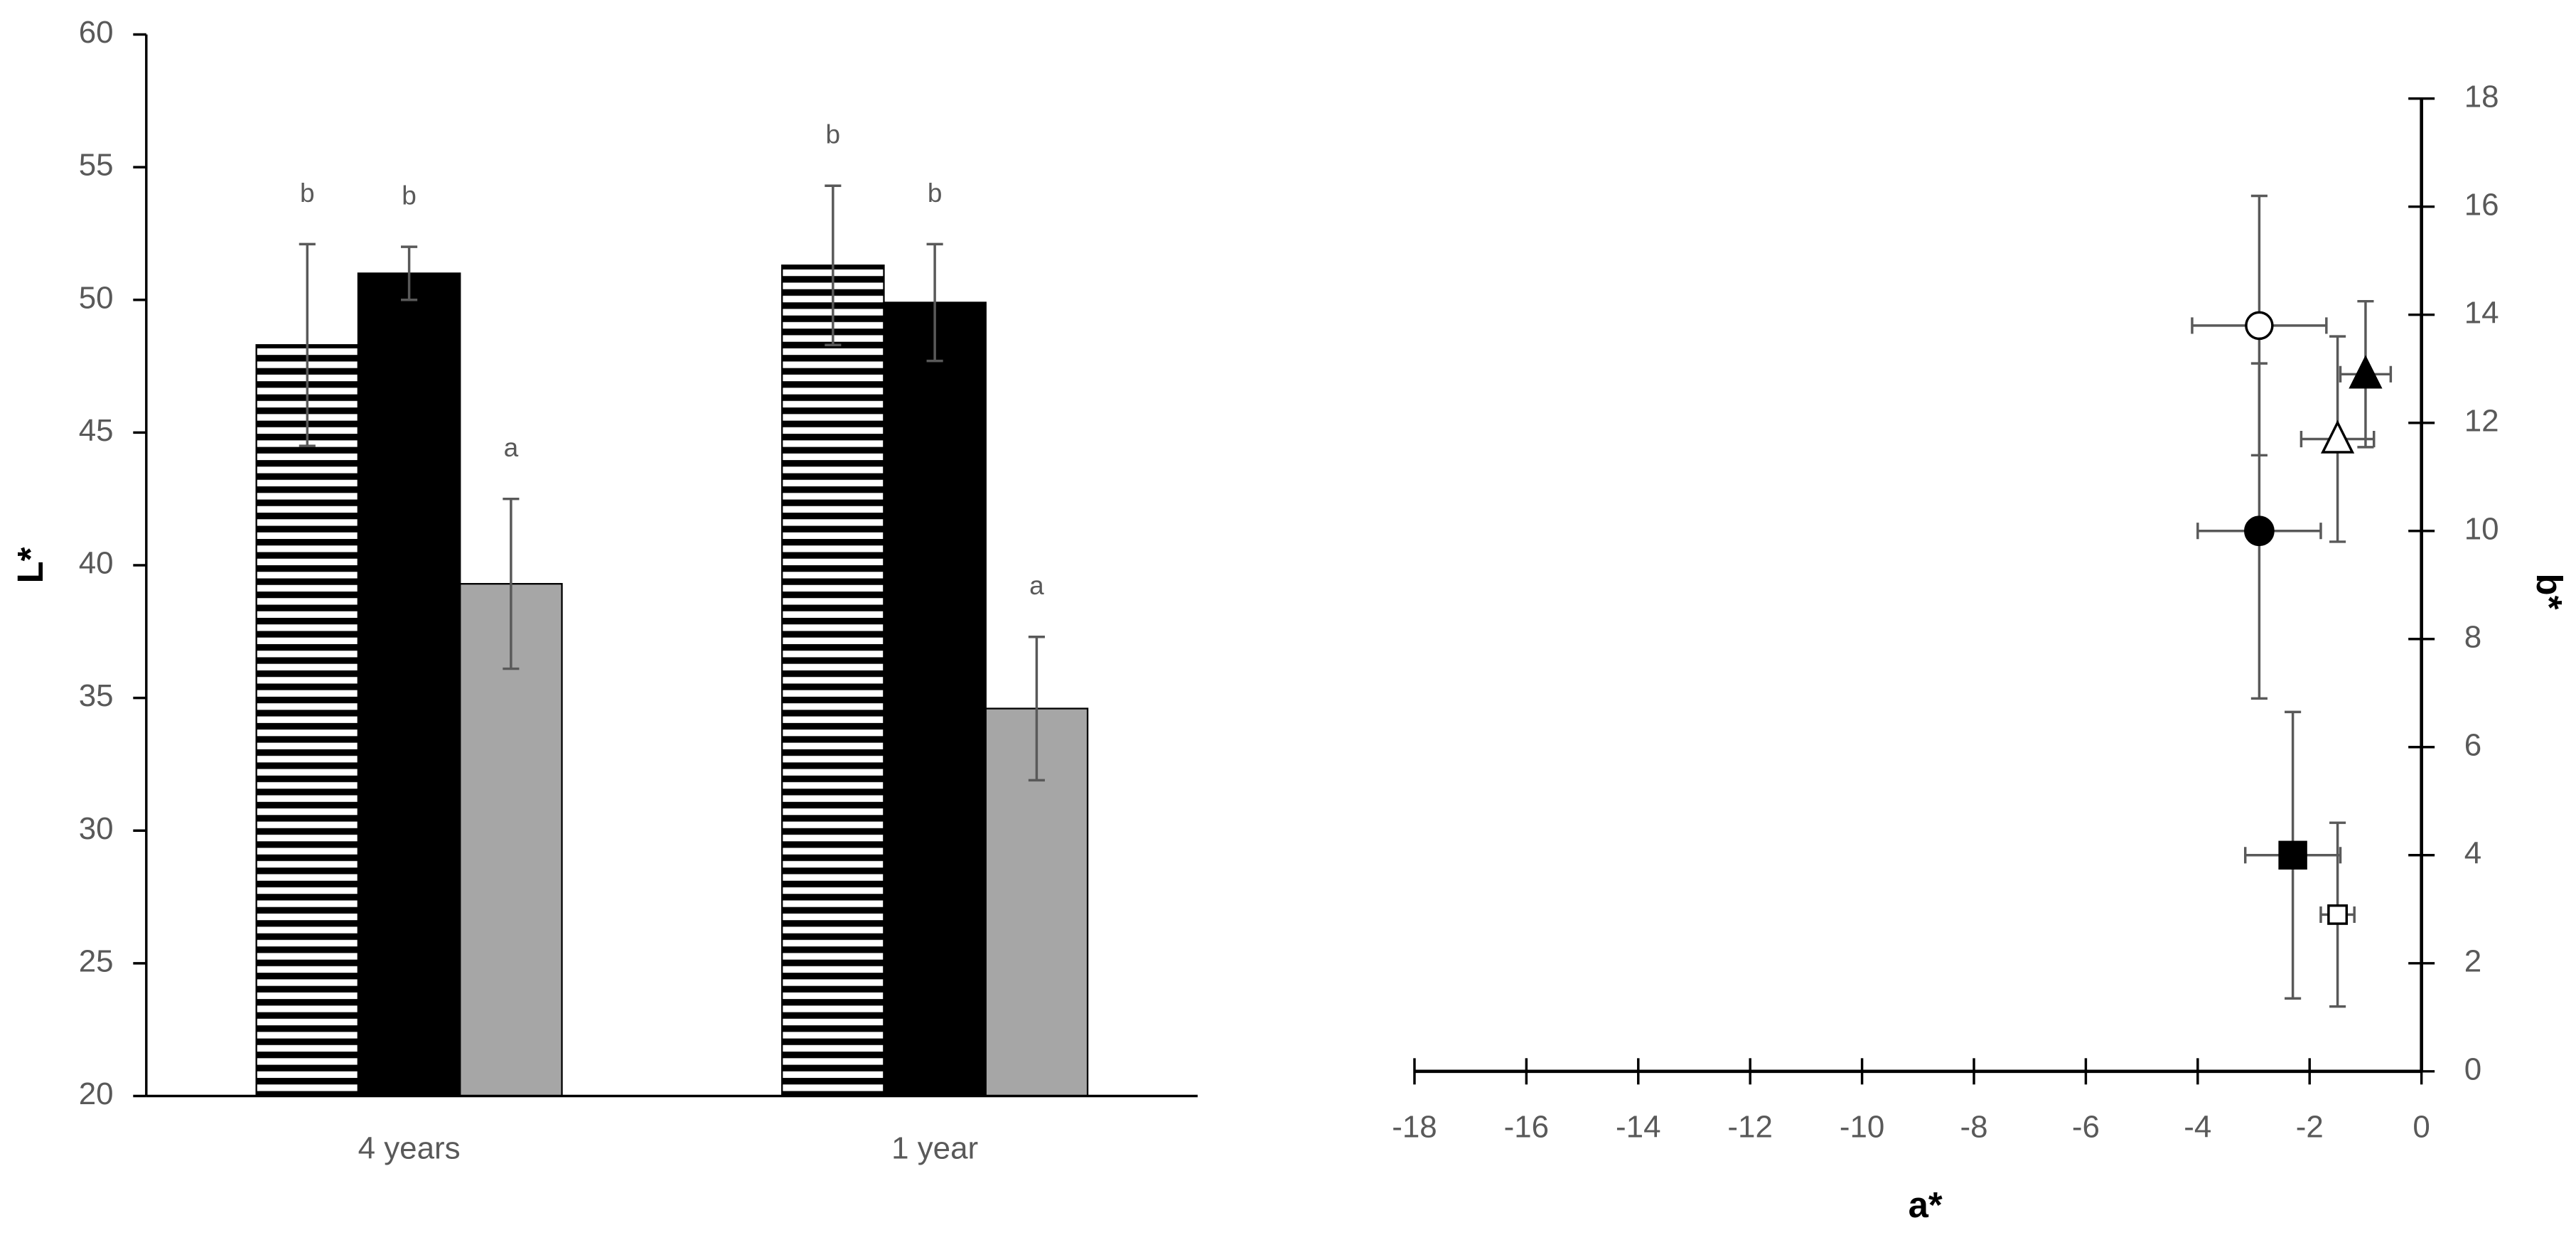 Image resolution: width=2576 pixels, height=1235 pixels. What do you see at coordinates (1749, 1127) in the screenshot?
I see `x-tick-label: -12` at bounding box center [1749, 1127].